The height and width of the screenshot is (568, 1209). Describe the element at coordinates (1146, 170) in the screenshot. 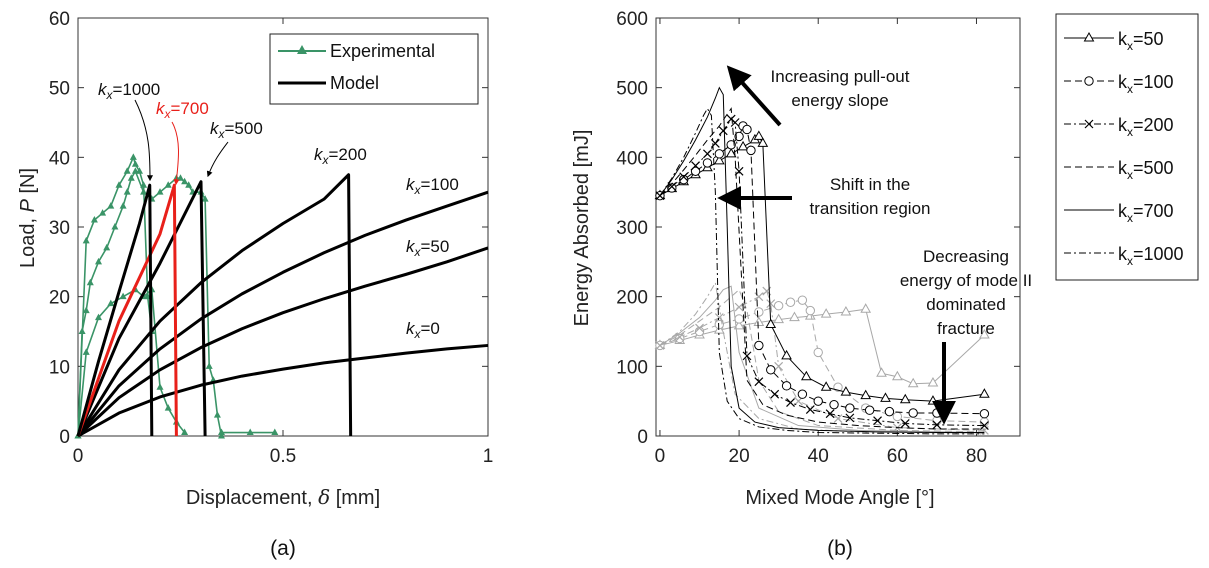

I see `b-legend-label: kx=500` at that location.